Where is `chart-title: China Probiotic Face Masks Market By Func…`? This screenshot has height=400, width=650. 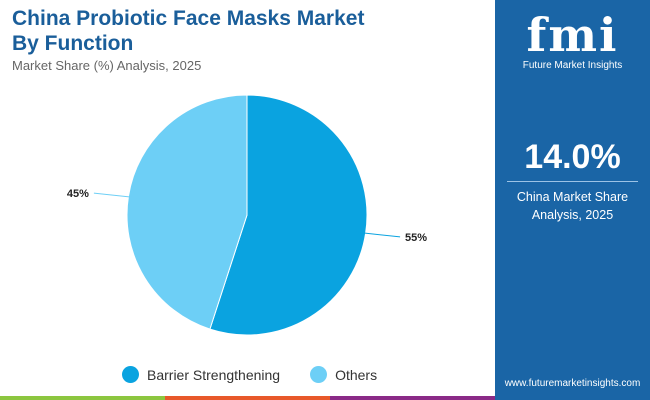
chart-title: China Probiotic Face Masks Market By Func… is located at coordinates (188, 31).